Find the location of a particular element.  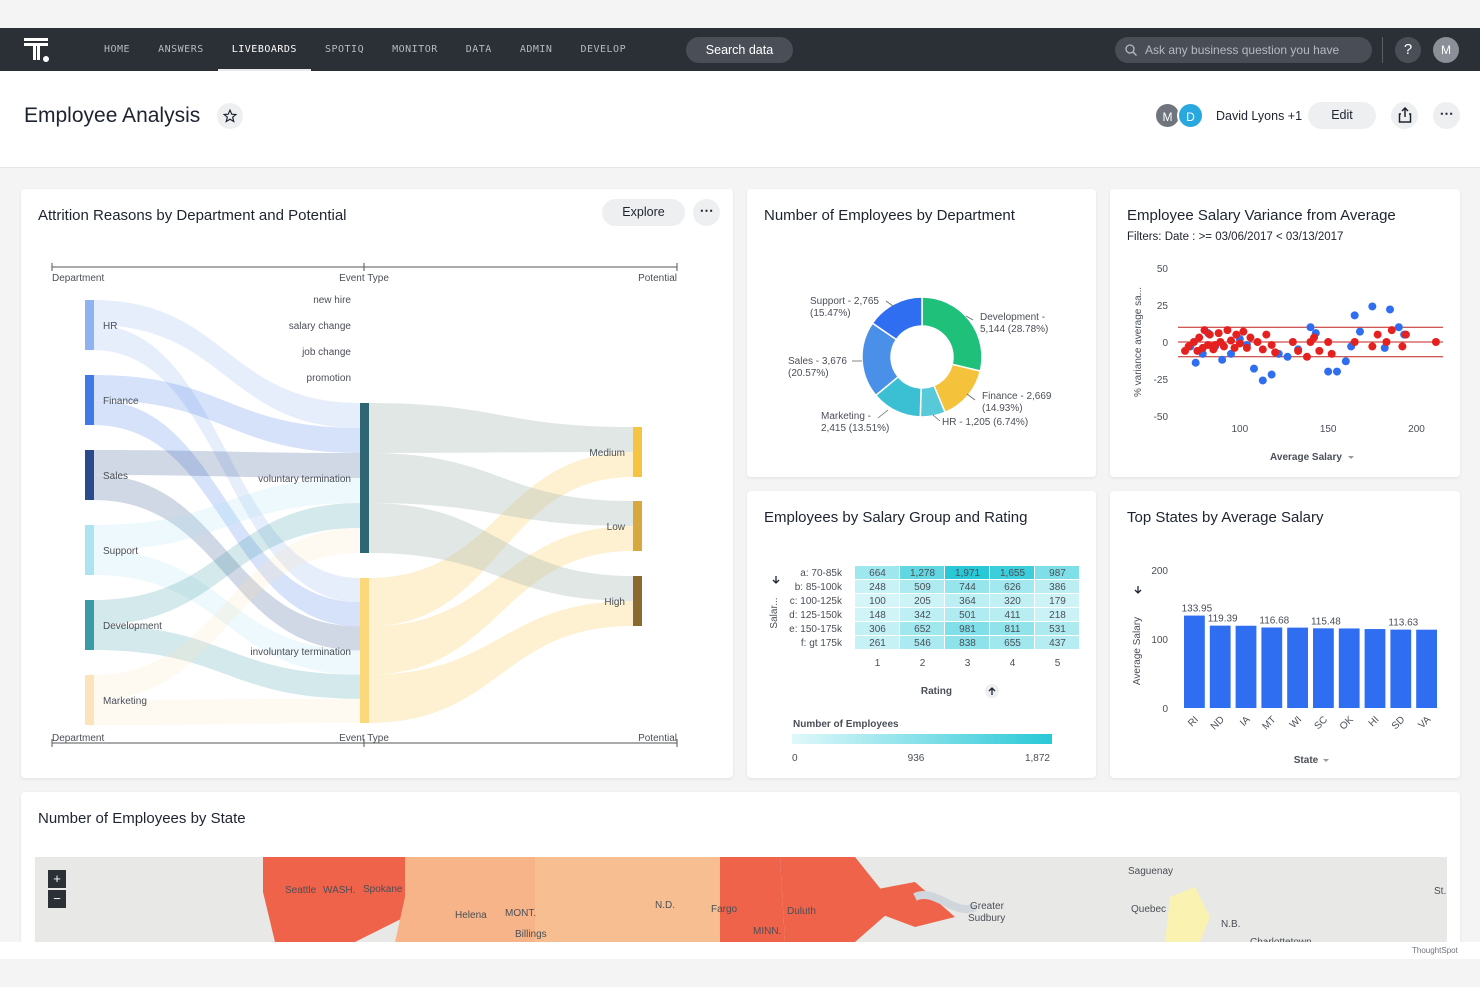

donut-data-label: 2,415 (13.51%) is located at coordinates (855, 428).